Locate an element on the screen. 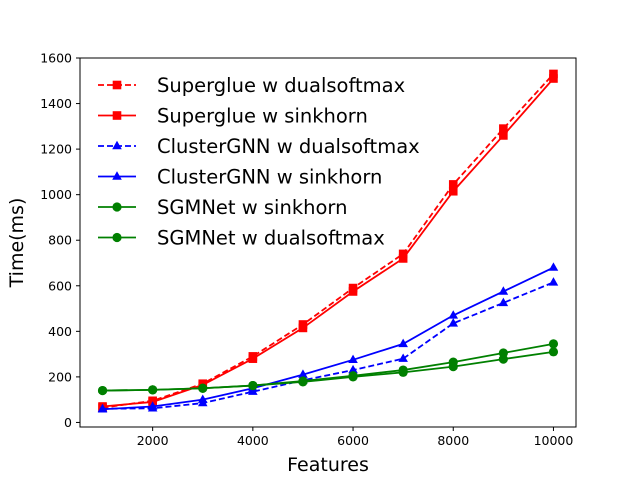 This screenshot has width=640, height=480. legend-item: ClusterGNN w dualsoftmax is located at coordinates (259, 146).